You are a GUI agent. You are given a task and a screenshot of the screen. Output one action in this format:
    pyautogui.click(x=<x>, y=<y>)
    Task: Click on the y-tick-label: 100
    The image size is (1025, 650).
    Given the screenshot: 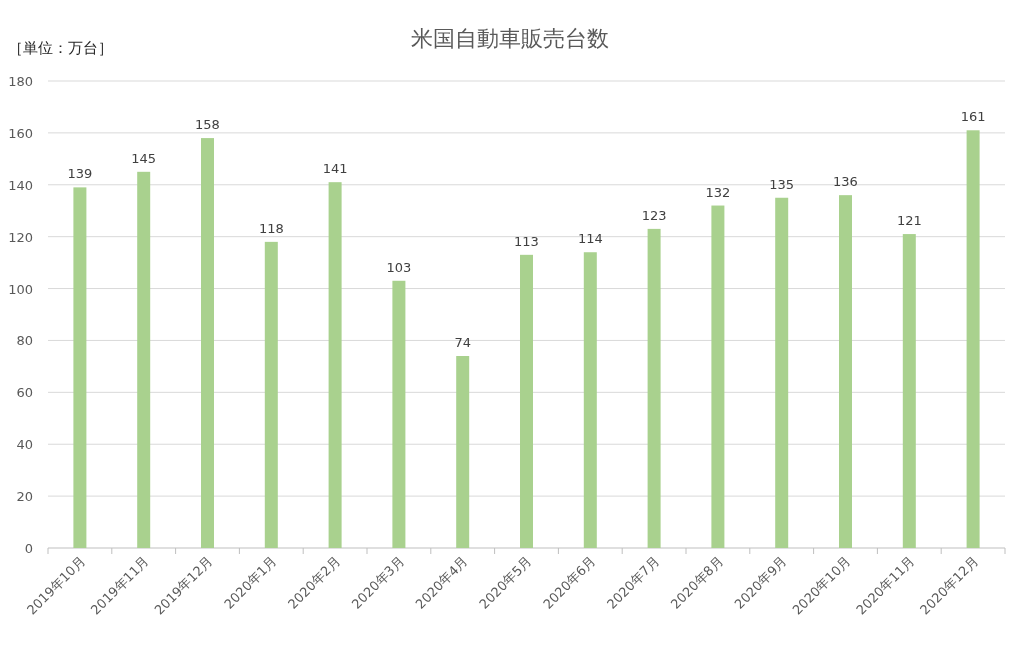 What is the action you would take?
    pyautogui.click(x=20, y=289)
    